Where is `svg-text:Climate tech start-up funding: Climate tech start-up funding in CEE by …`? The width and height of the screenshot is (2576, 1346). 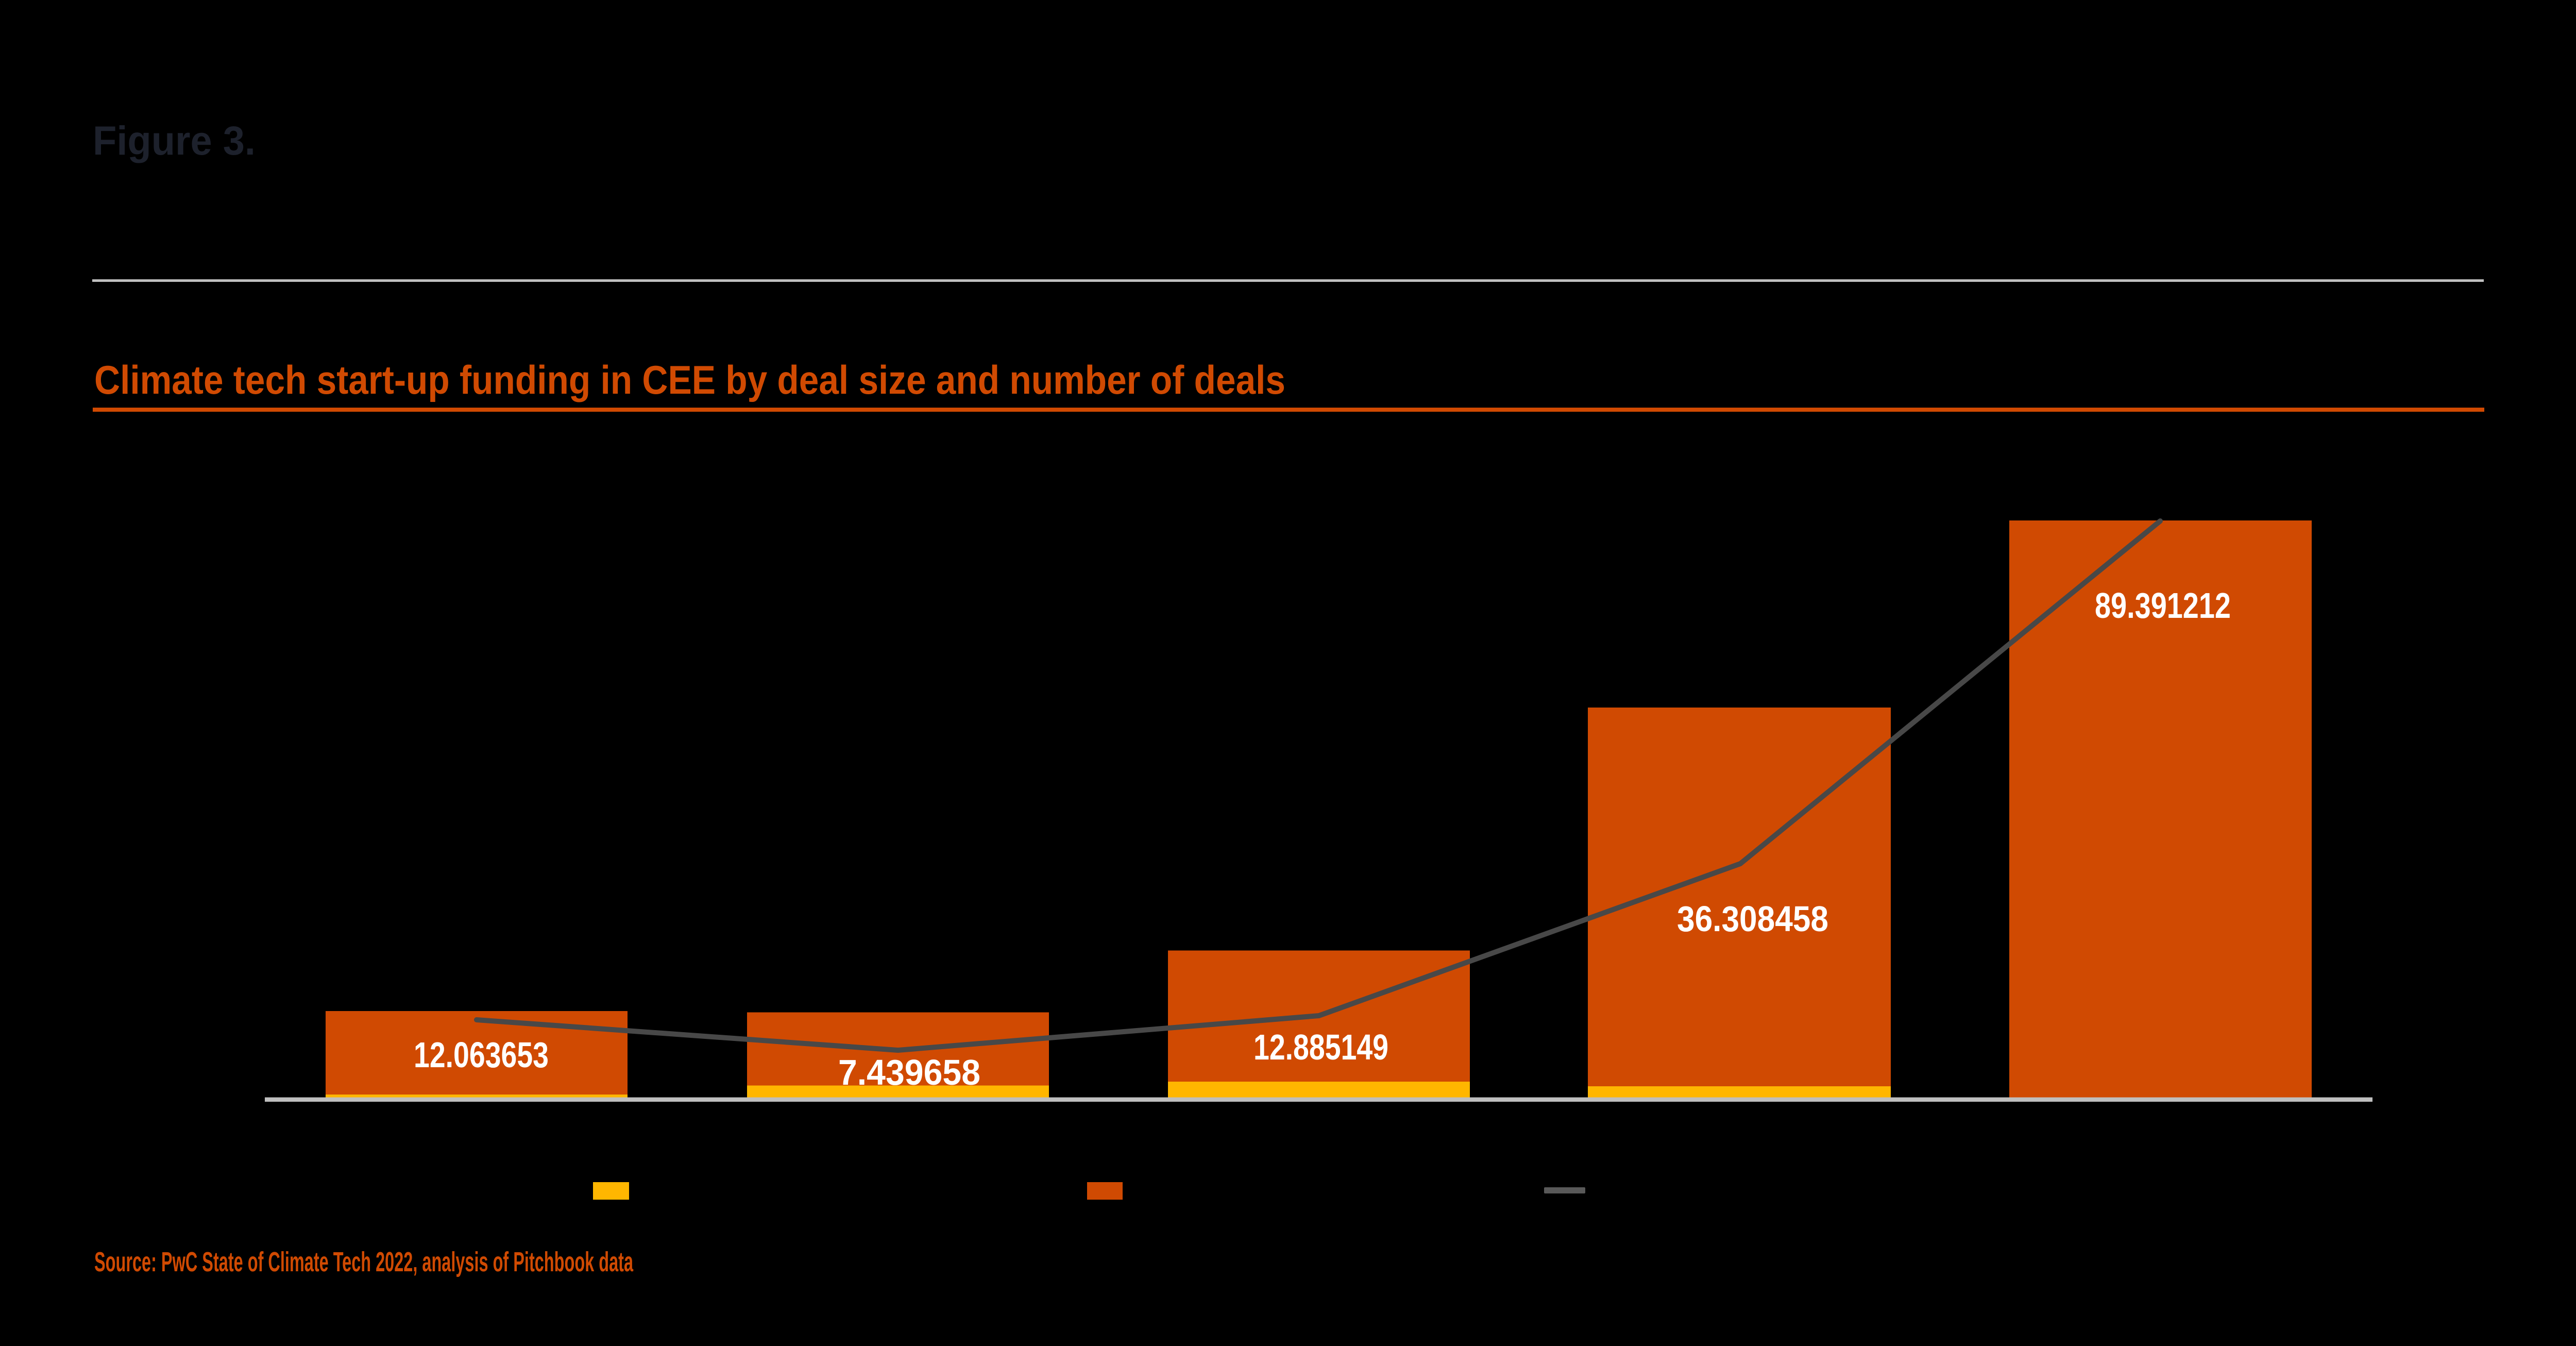
svg-text:Climate tech start-up funding: Climate tech start-up funding in CEE by … is located at coordinates (690, 379).